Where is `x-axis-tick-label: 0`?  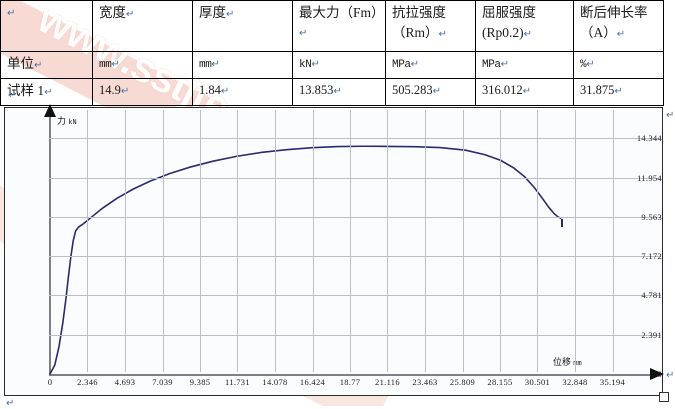 x-axis-tick-label: 0 is located at coordinates (50, 382).